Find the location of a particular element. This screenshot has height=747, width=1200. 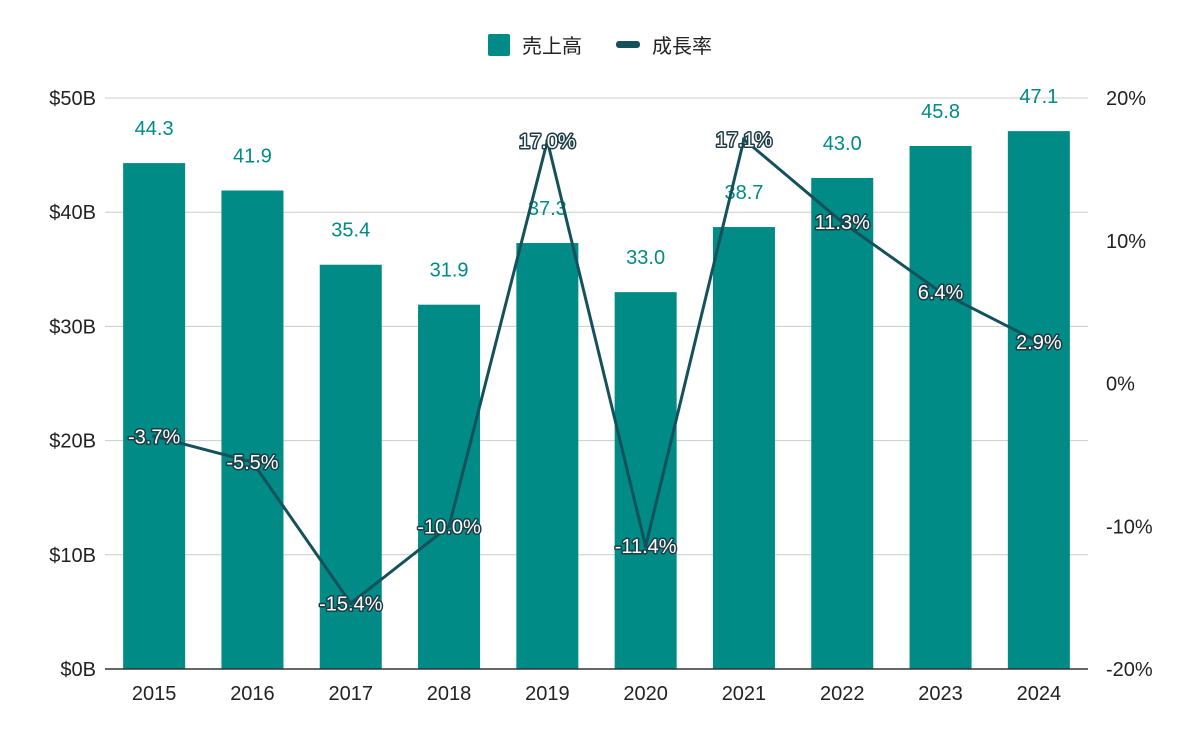

x-tick-label: 2022 is located at coordinates (842, 694).